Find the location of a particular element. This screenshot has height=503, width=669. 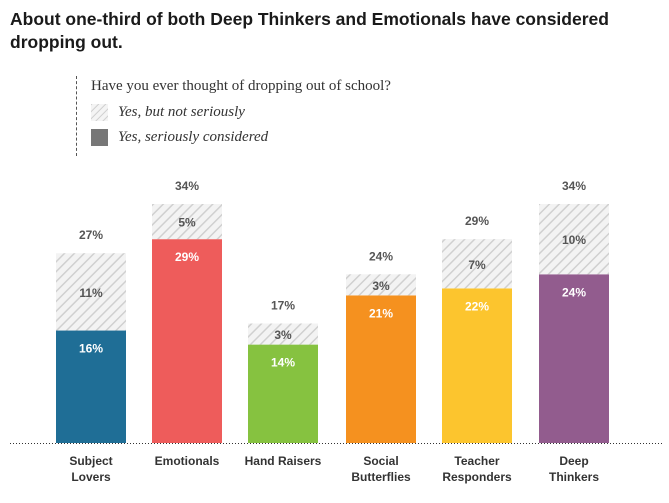

data-label-not-seriously: 7% is located at coordinates (477, 265).